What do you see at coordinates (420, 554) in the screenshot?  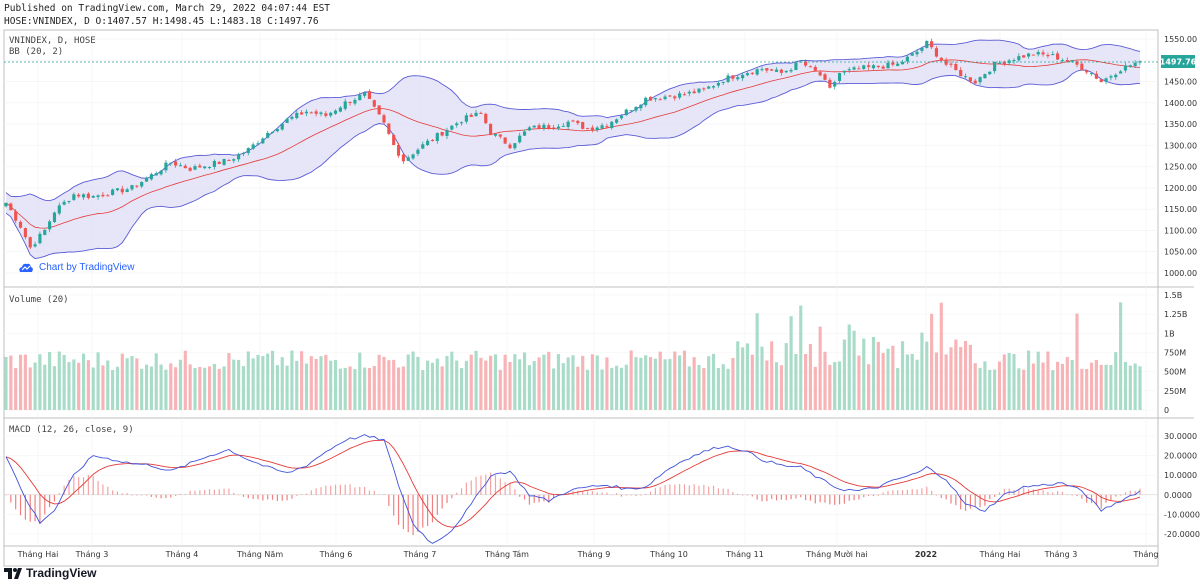 I see `time-tick-label: Tháng 7` at bounding box center [420, 554].